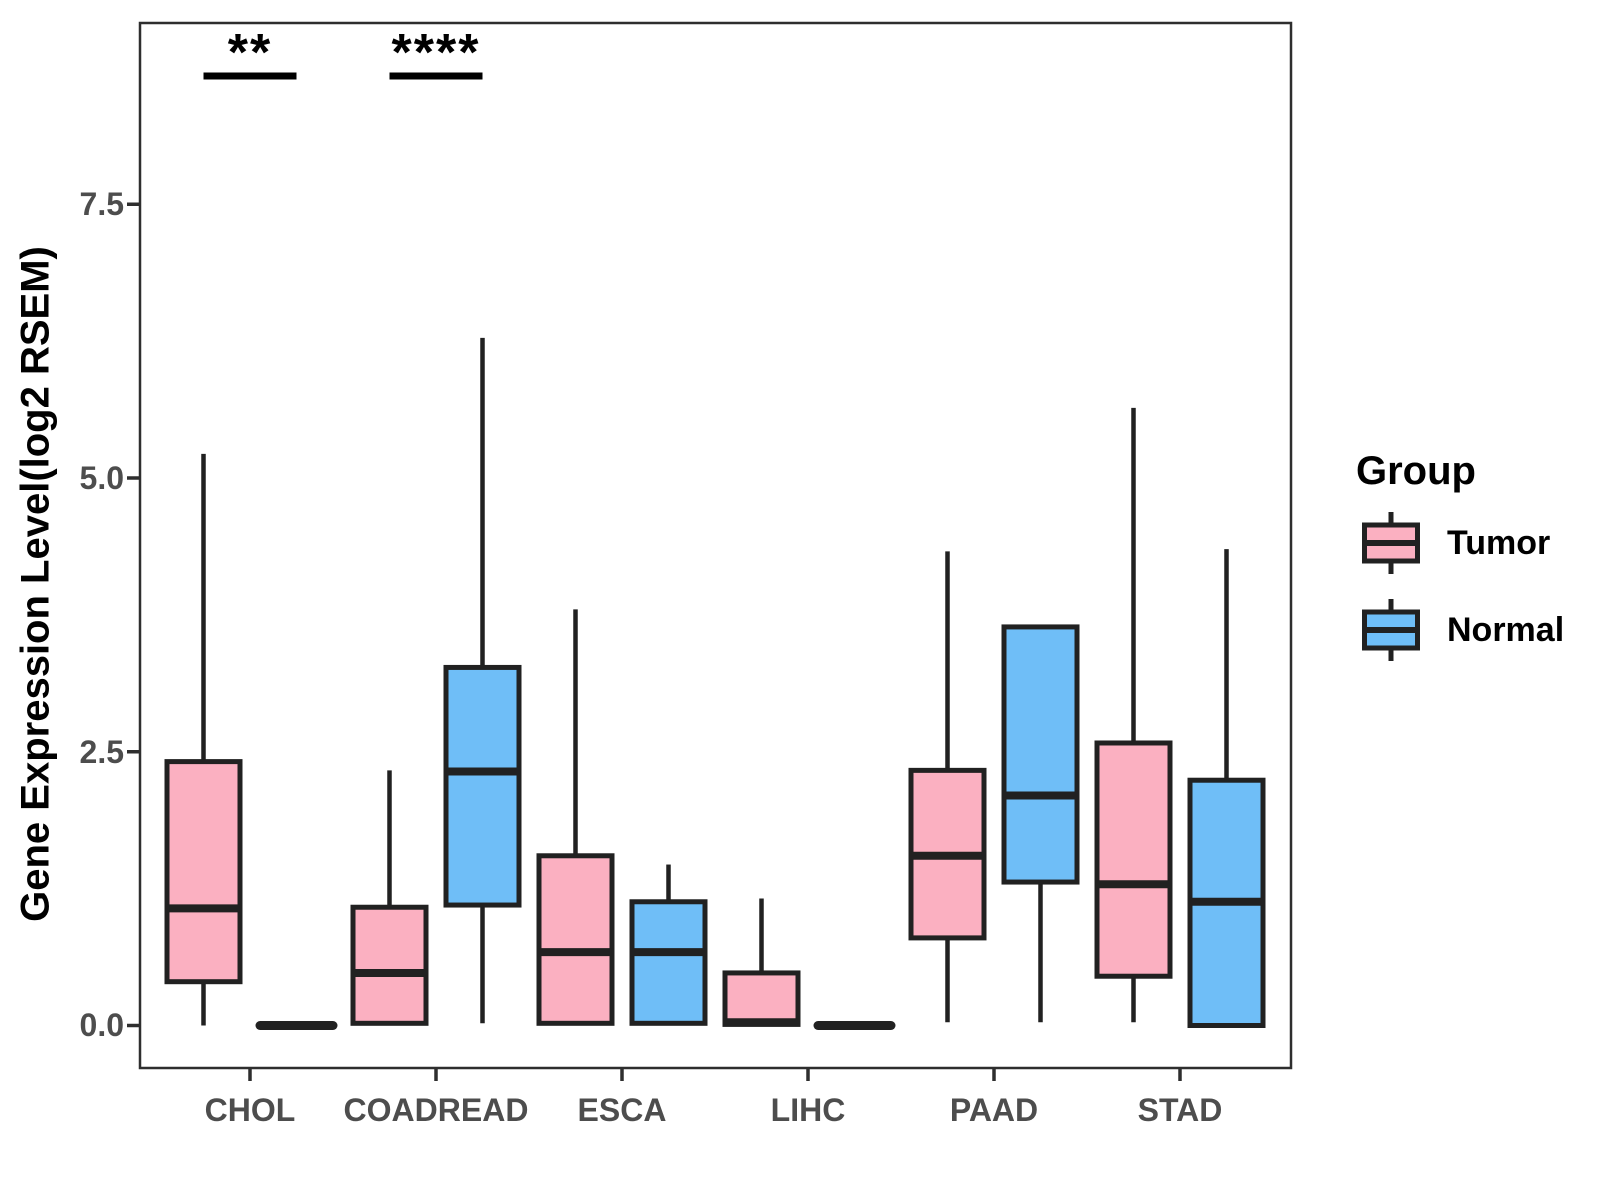  I want to click on x-tick-label-chol: CHOL, so click(250, 1110).